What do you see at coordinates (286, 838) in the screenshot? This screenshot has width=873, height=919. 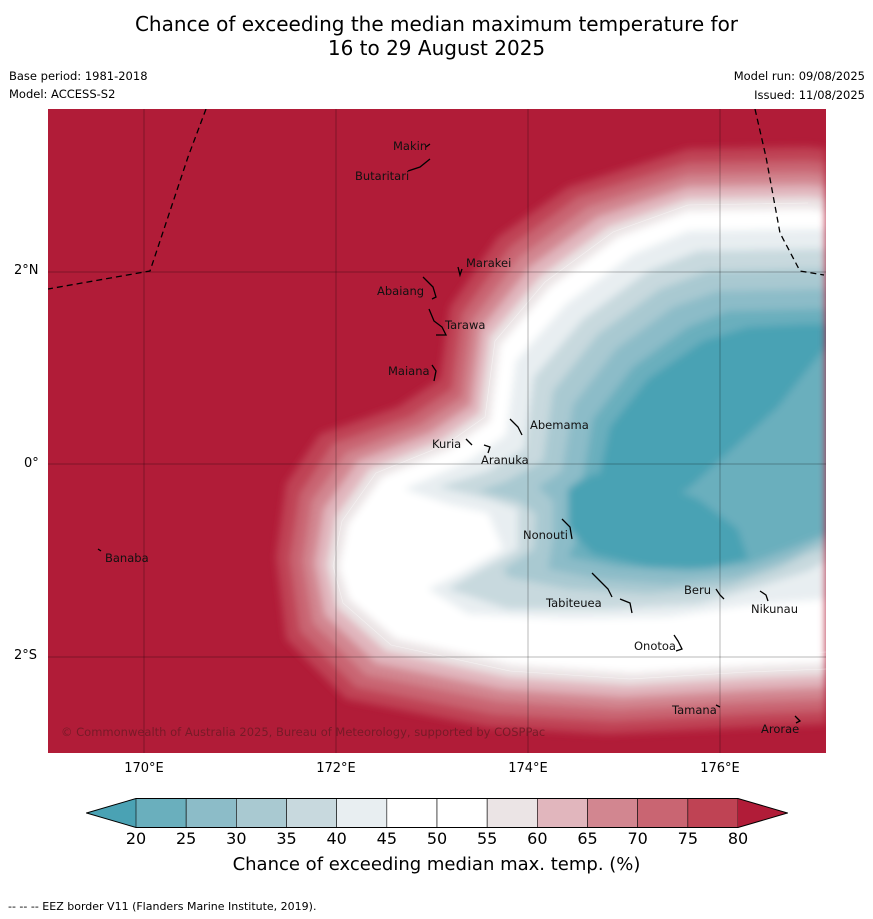 I see `colorbar-tick-label: 35` at bounding box center [286, 838].